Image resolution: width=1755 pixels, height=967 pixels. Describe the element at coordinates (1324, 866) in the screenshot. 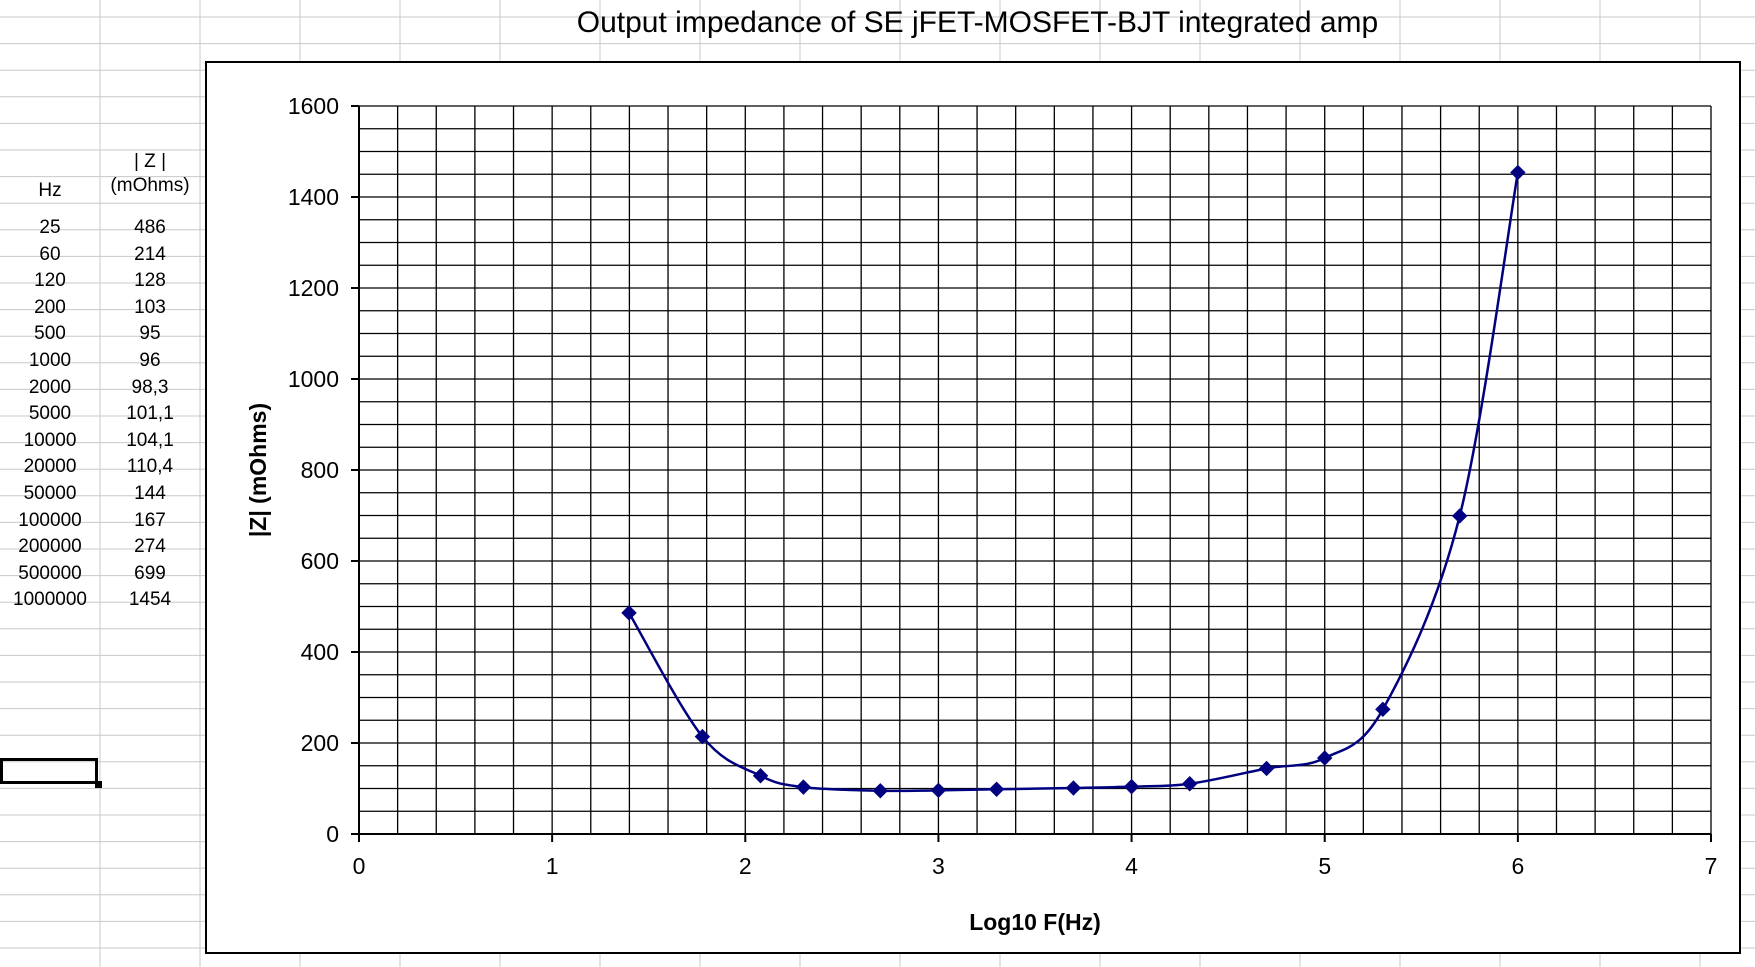

I see `x-tick-label: 5` at that location.